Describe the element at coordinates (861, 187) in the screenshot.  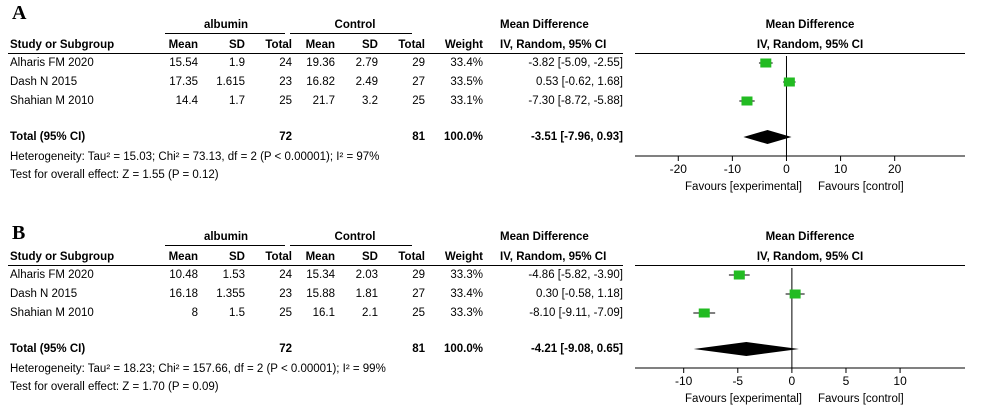
I see `favours-right: Favours [control]` at that location.